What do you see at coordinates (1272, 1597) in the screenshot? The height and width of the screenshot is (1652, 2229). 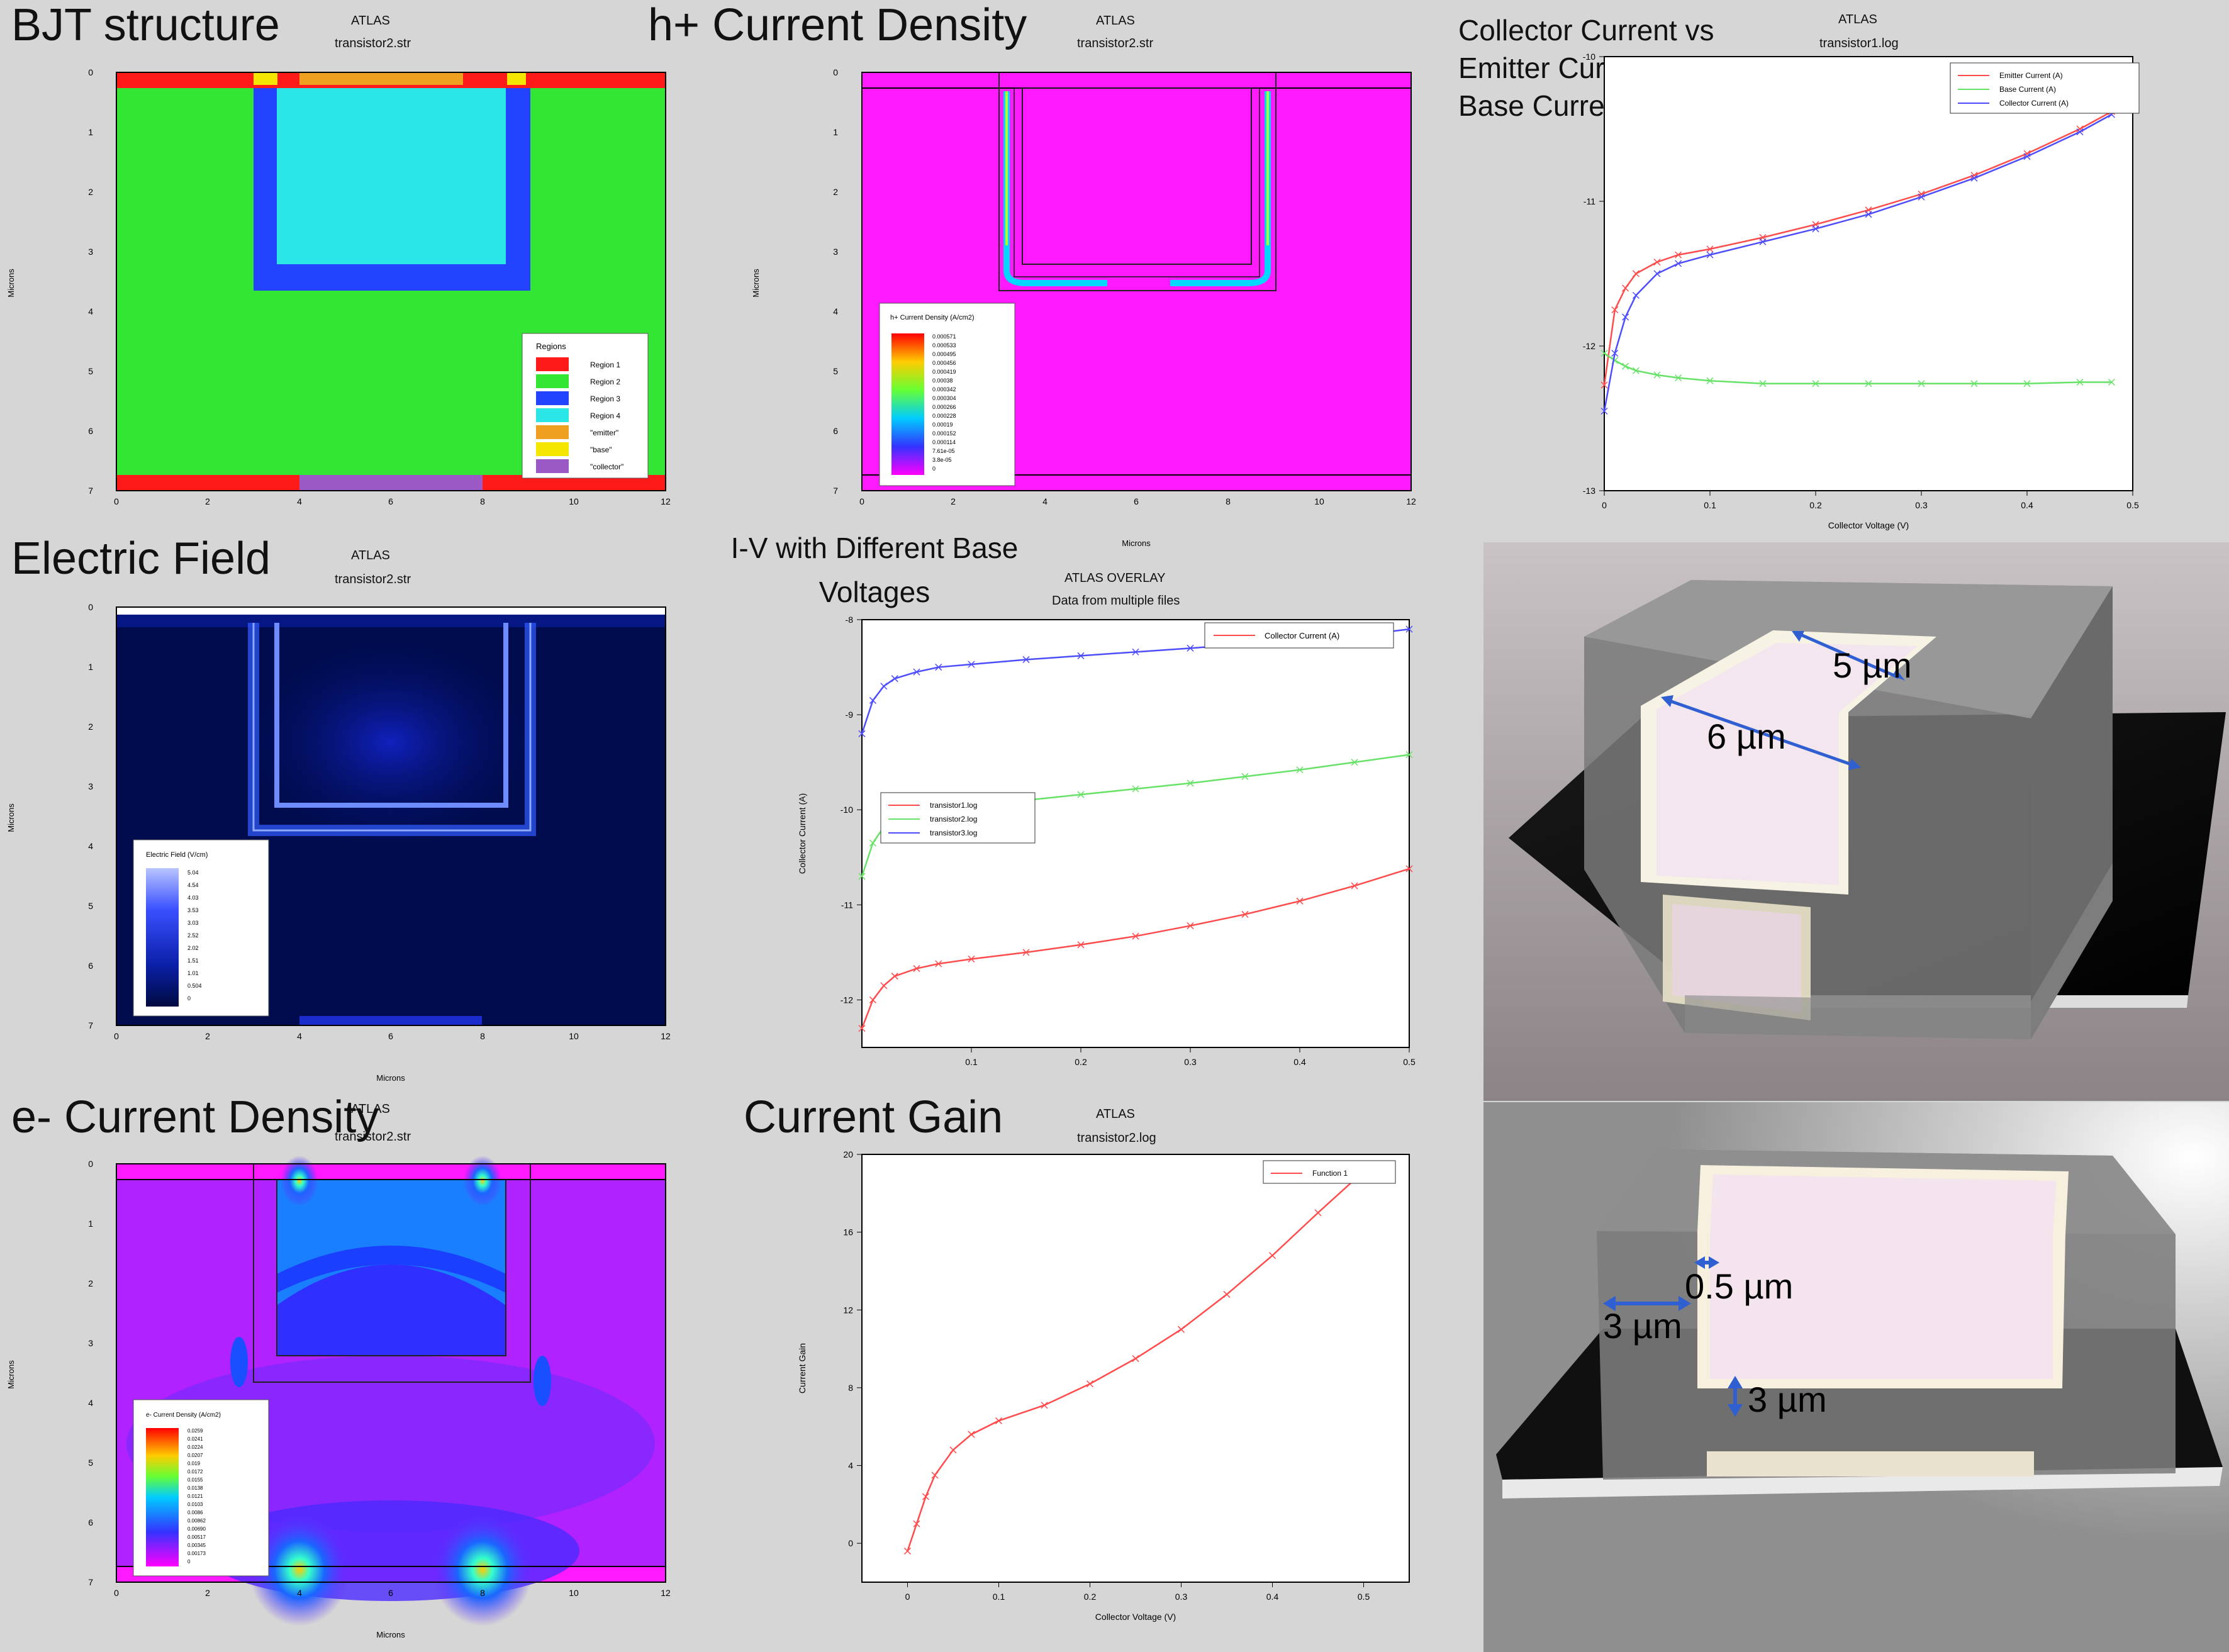 I see `x-tick-label: 0.4` at bounding box center [1272, 1597].